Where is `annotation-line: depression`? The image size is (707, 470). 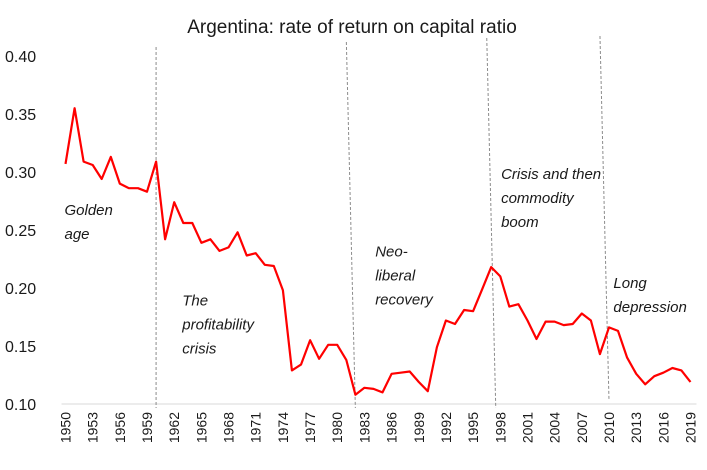 annotation-line: depression is located at coordinates (649, 307).